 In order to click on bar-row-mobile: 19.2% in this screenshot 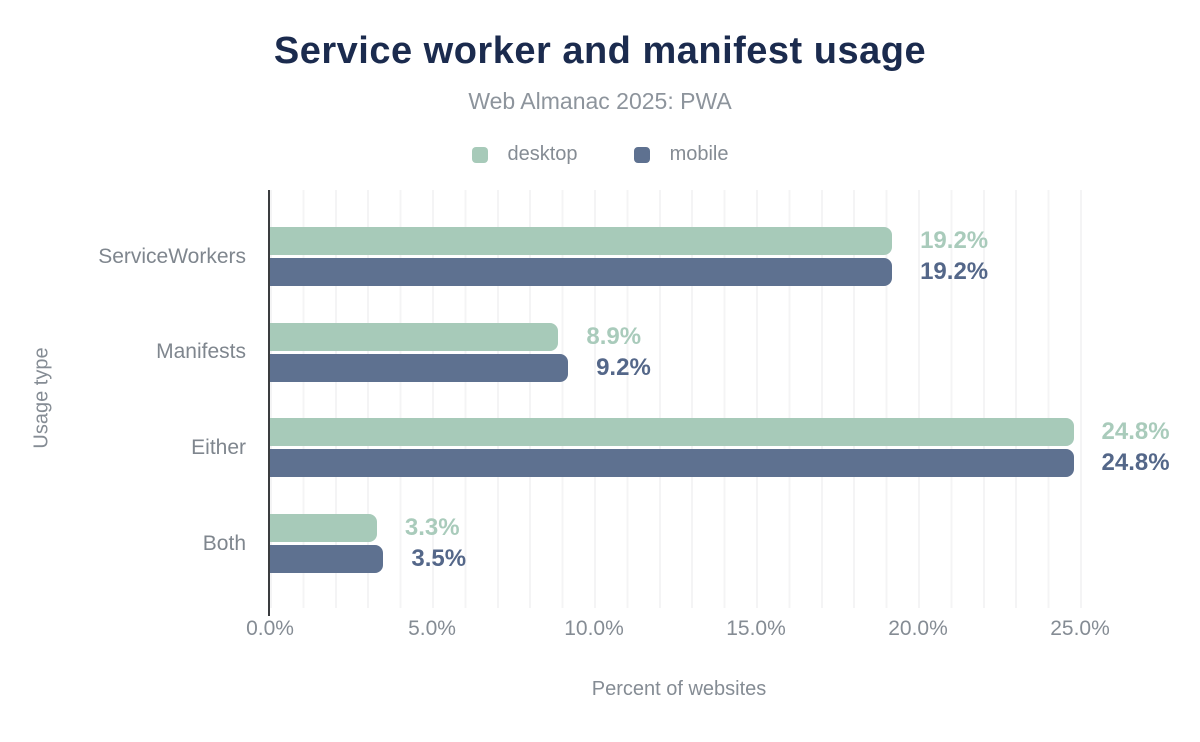, I will do `click(629, 272)`.